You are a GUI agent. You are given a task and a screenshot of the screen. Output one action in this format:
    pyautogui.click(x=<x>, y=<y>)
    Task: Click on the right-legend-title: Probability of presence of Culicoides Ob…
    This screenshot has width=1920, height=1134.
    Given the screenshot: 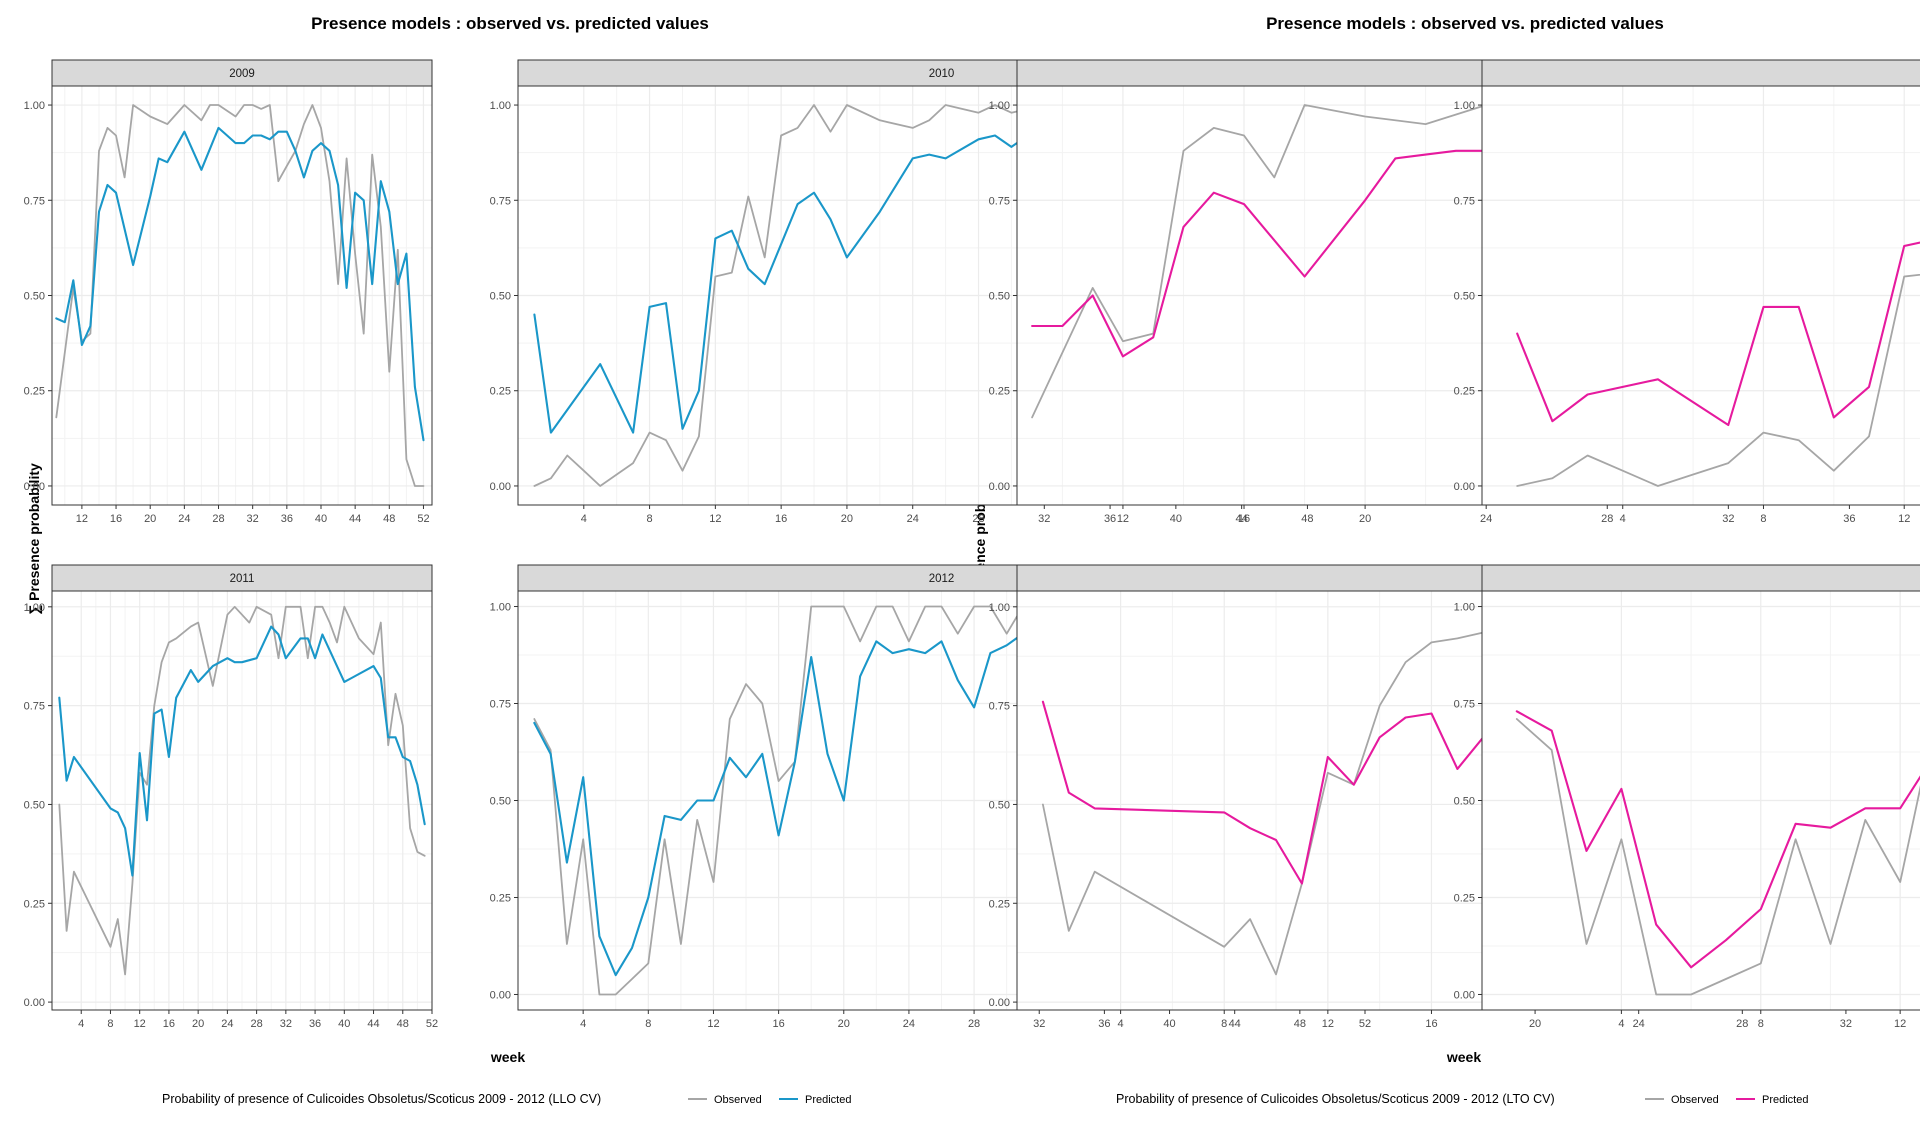 What is the action you would take?
    pyautogui.click(x=1335, y=1099)
    